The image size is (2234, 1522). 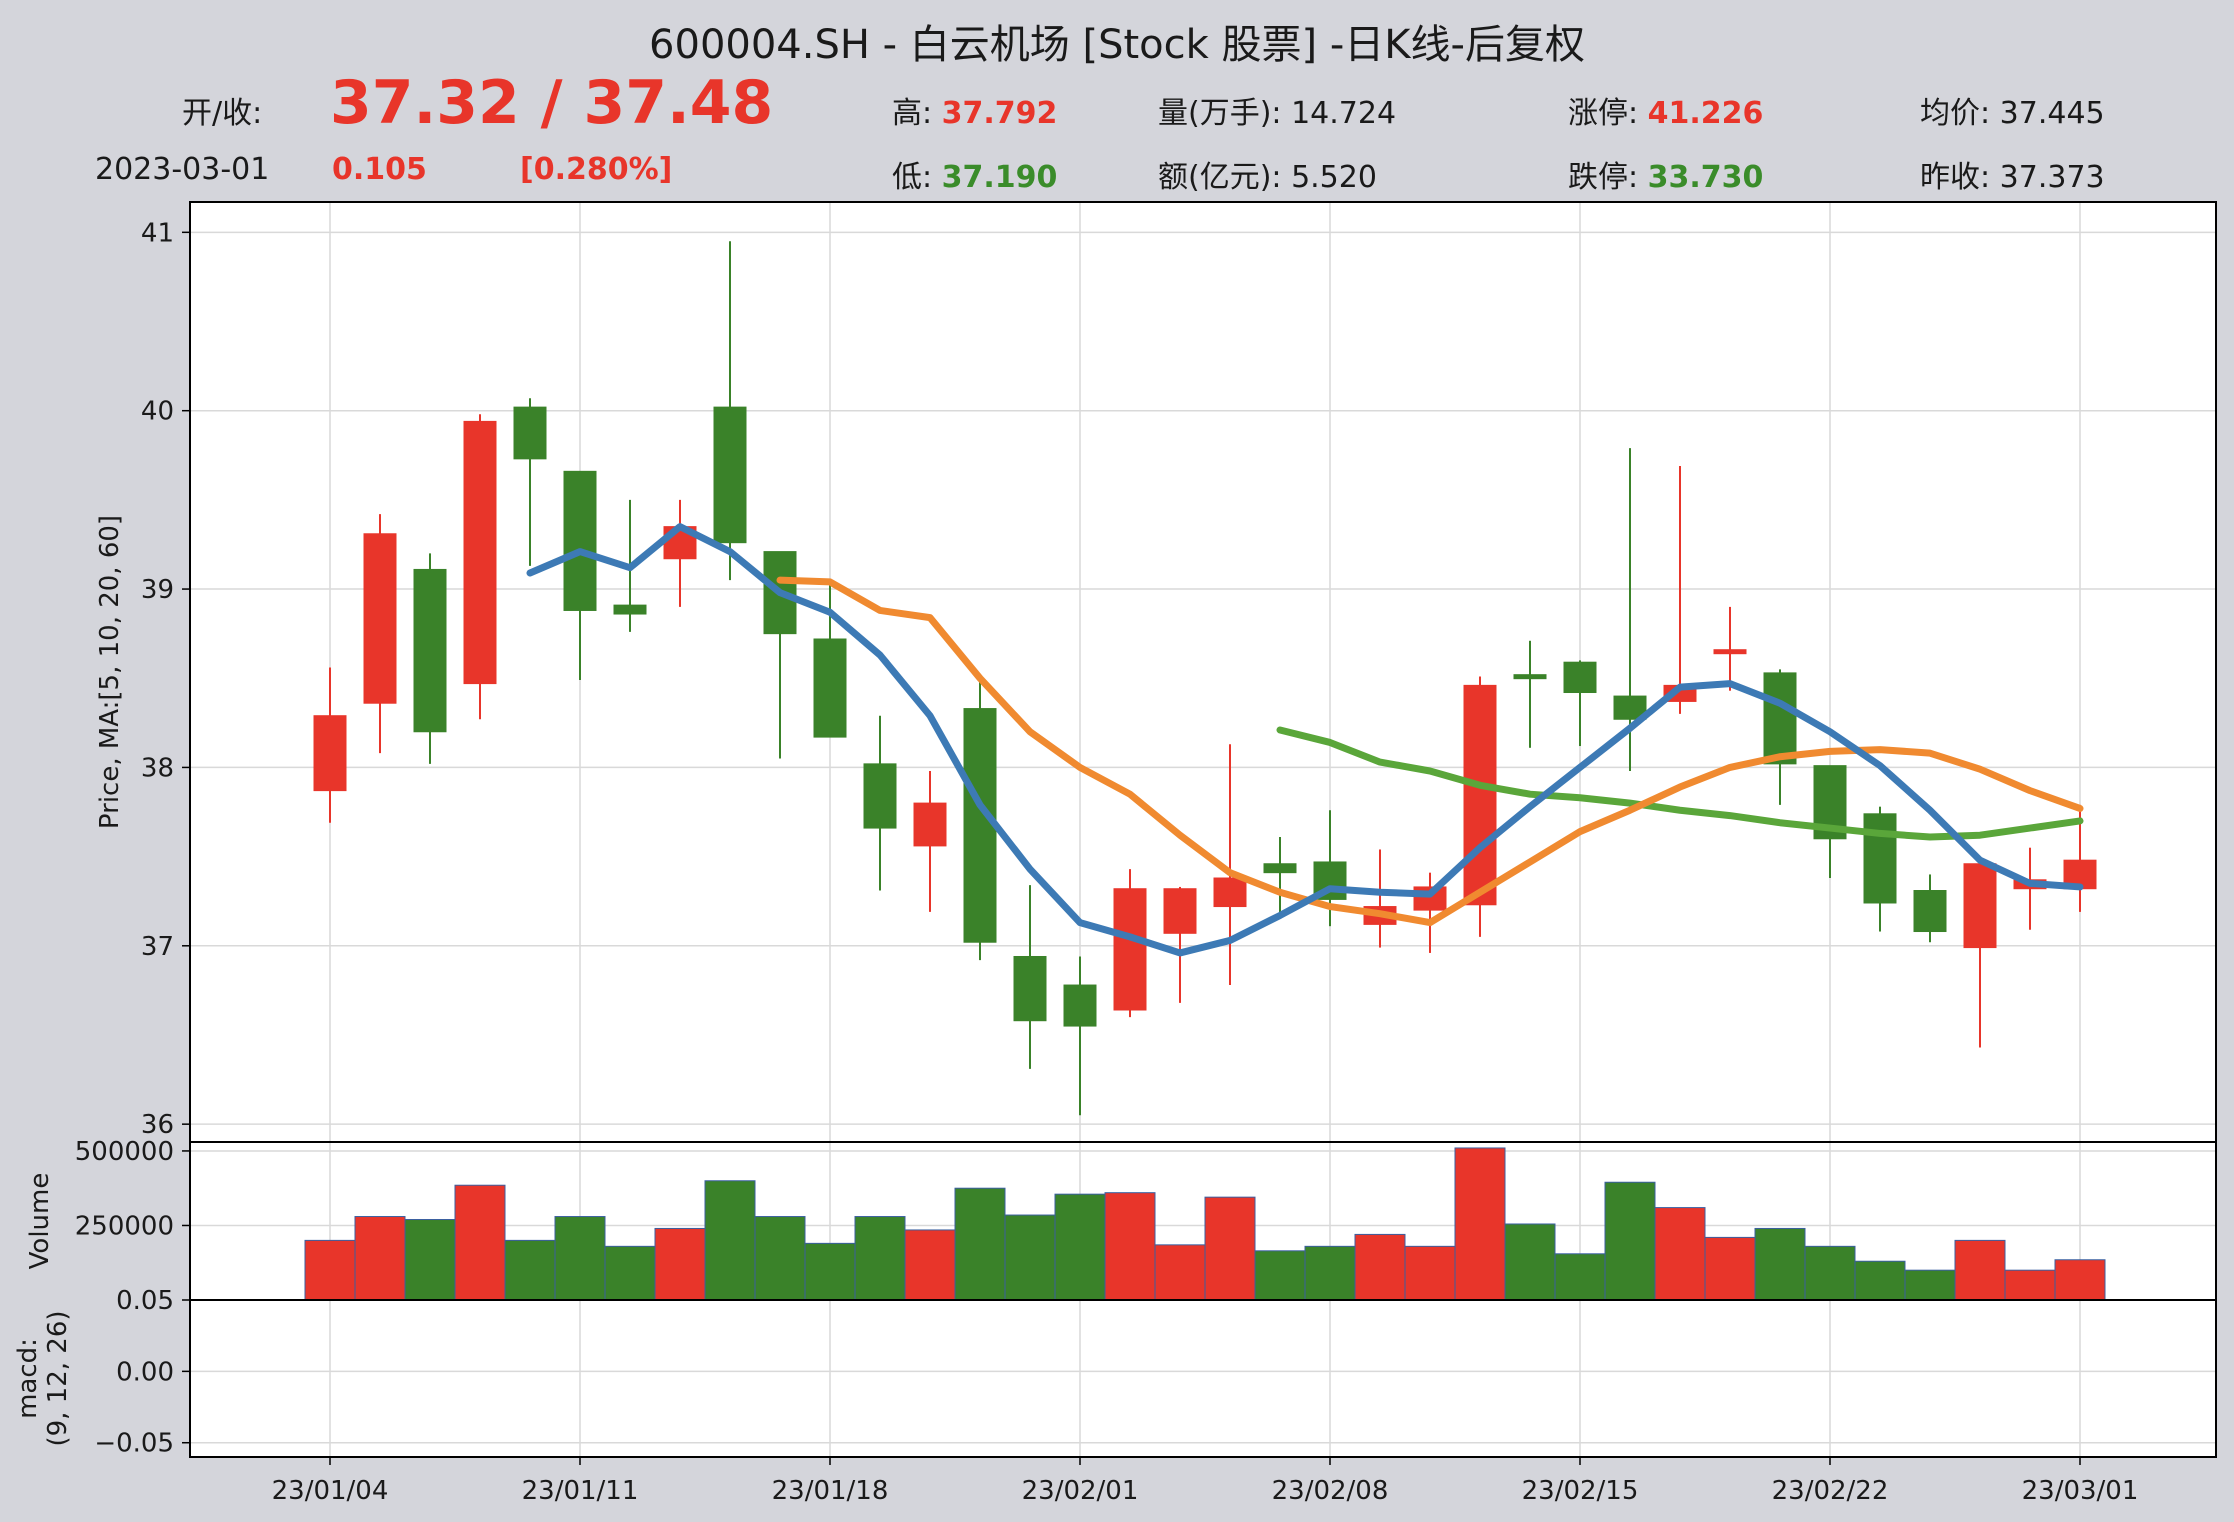 I want to click on avg-price-value: 37.445, so click(x=2052, y=113).